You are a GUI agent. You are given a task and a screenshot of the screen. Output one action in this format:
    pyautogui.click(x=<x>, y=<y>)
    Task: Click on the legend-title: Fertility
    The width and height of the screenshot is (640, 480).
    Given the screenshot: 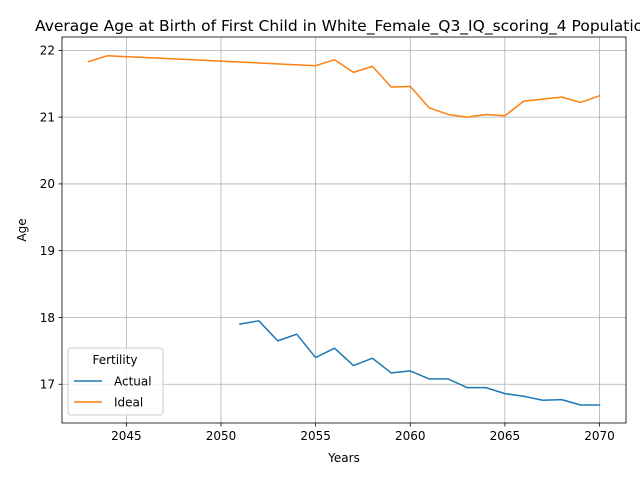 What is the action you would take?
    pyautogui.click(x=114, y=360)
    